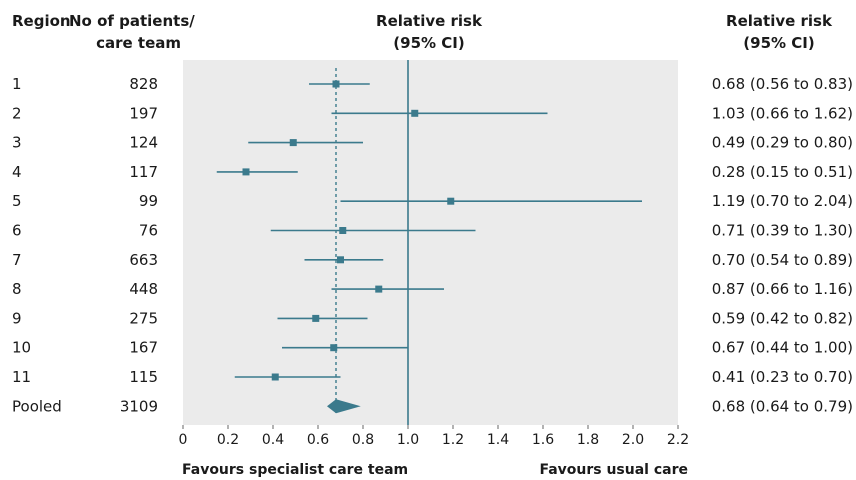  What do you see at coordinates (143, 260) in the screenshot?
I see `row-patients-region-7: 663` at bounding box center [143, 260].